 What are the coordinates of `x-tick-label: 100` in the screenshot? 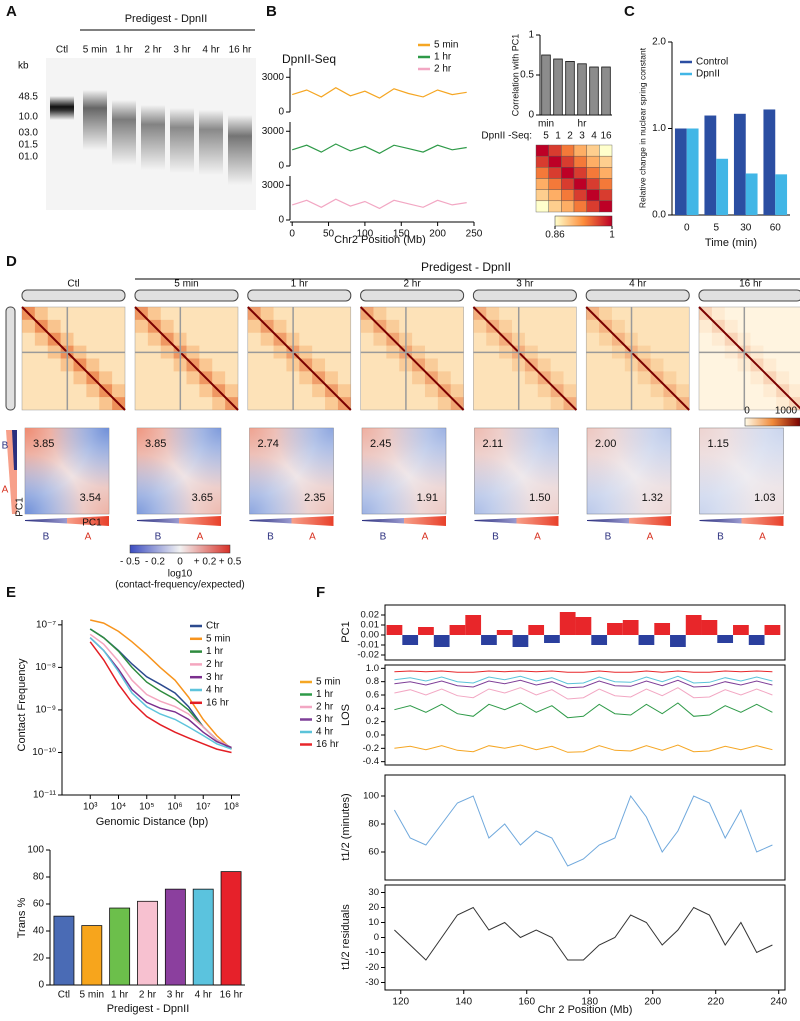 It's located at (365, 234).